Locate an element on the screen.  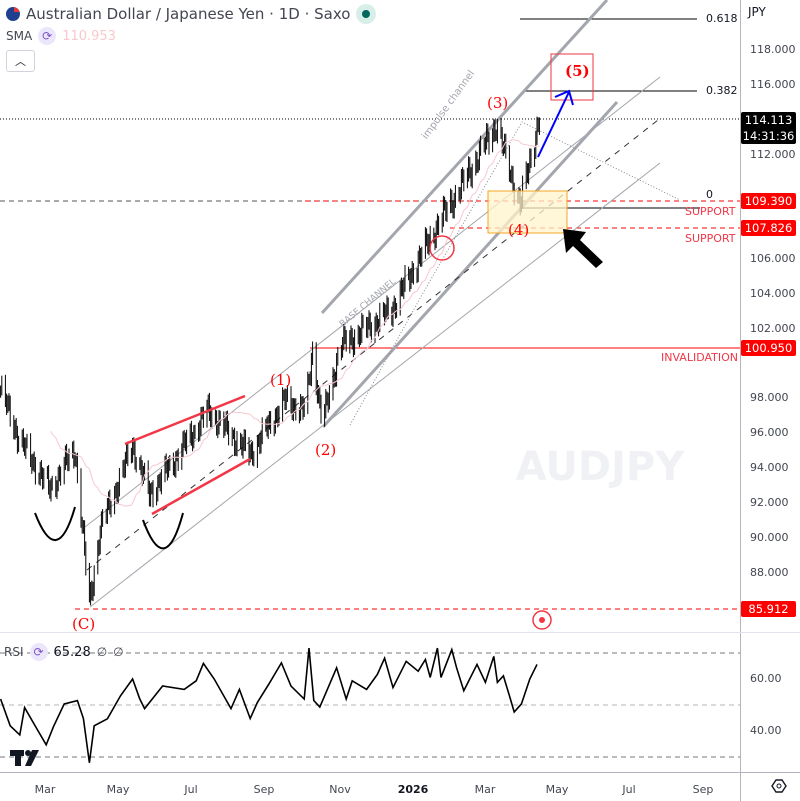
sma-legend: SMA ⟳ 110.953 is located at coordinates (61, 36).